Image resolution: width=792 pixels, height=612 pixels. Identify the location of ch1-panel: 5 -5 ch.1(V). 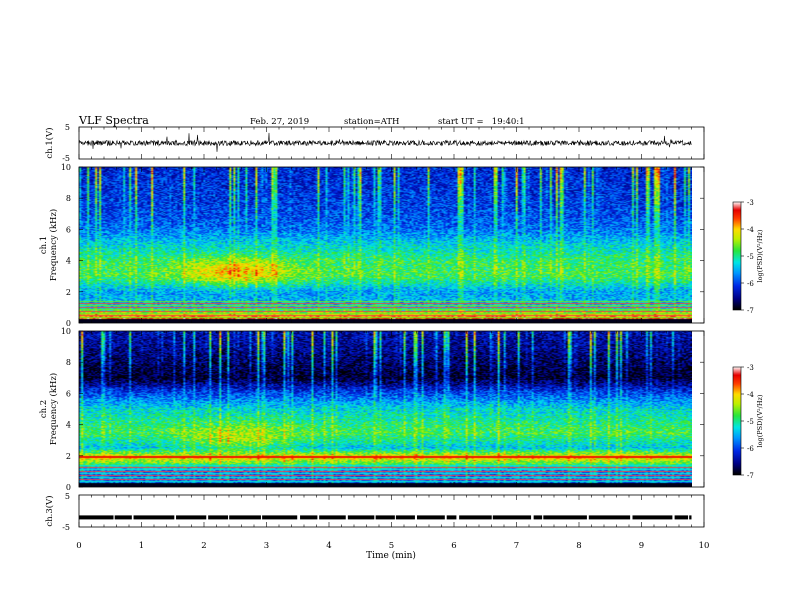
(374, 143).